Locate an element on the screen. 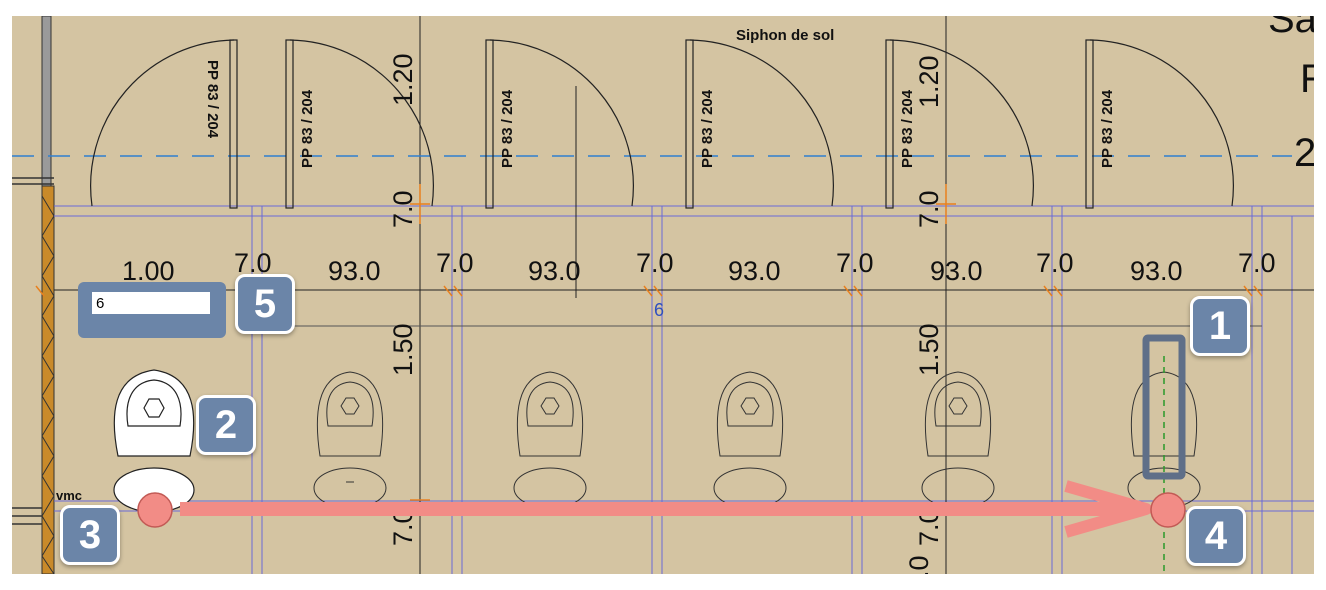 This screenshot has width=1326, height=590. step-badge: 2 is located at coordinates (226, 425).